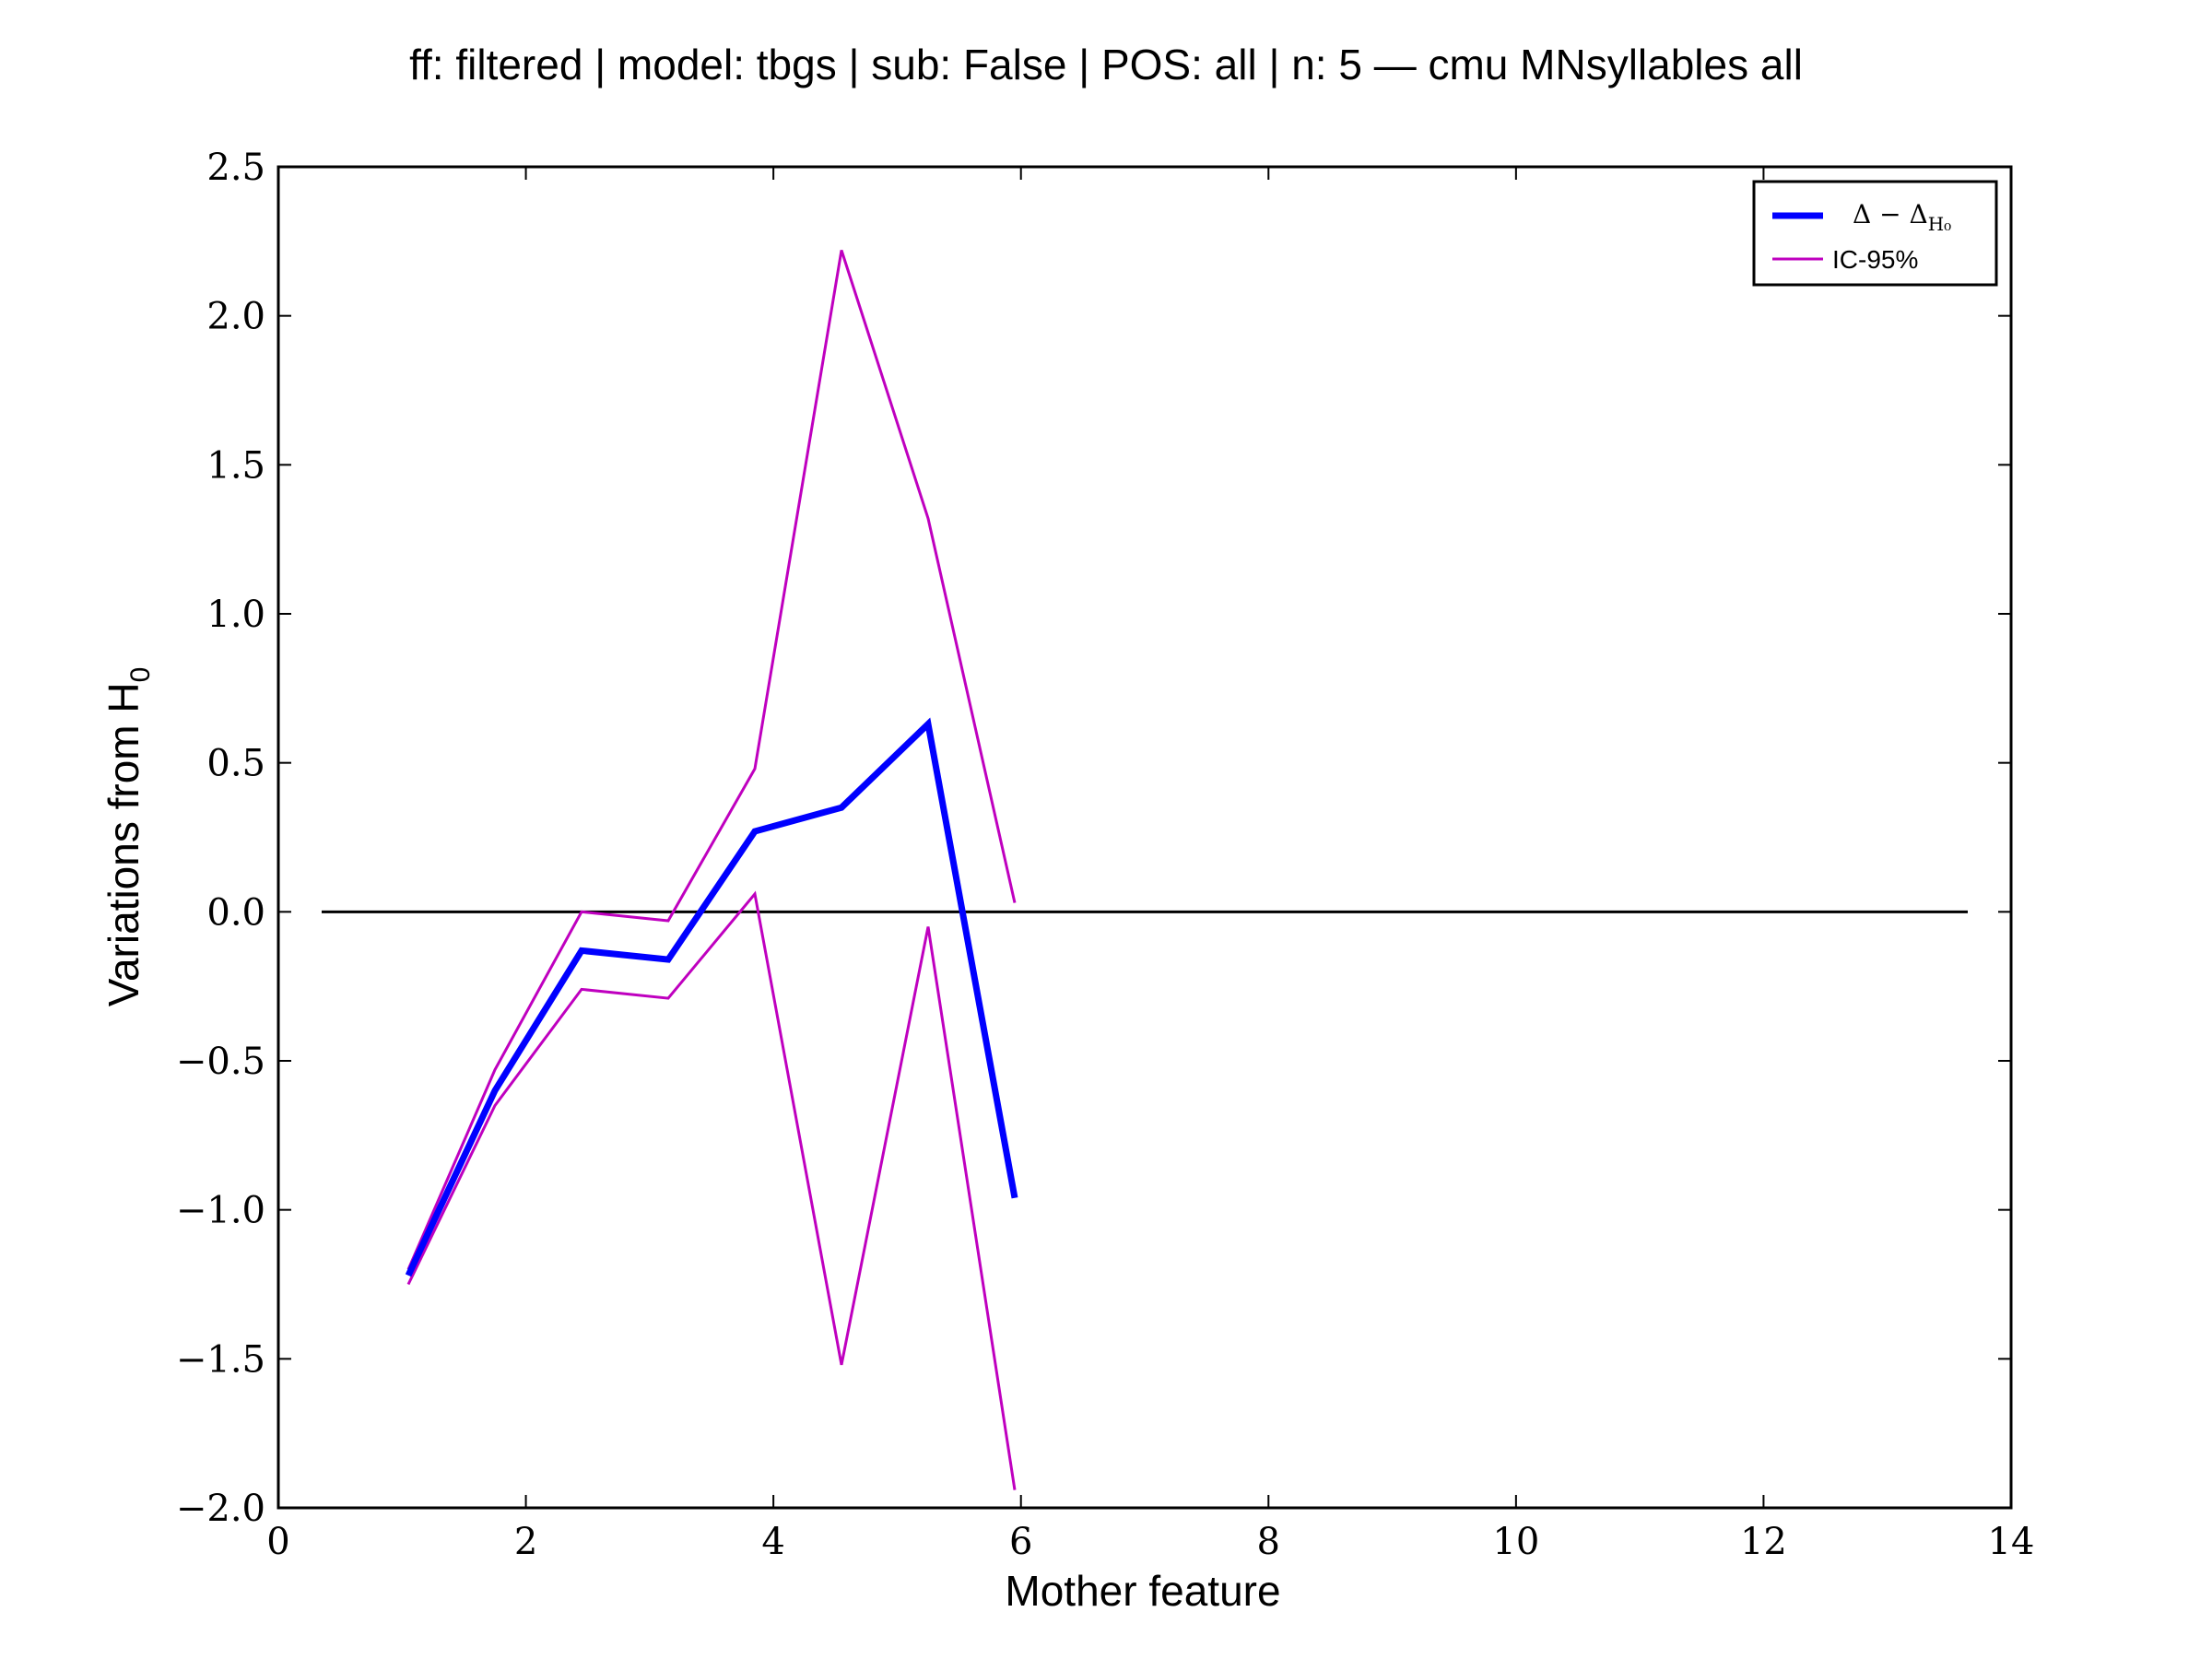 The width and height of the screenshot is (2212, 1659). Describe the element at coordinates (277, 1542) in the screenshot. I see `x-tick-label: 0` at that location.